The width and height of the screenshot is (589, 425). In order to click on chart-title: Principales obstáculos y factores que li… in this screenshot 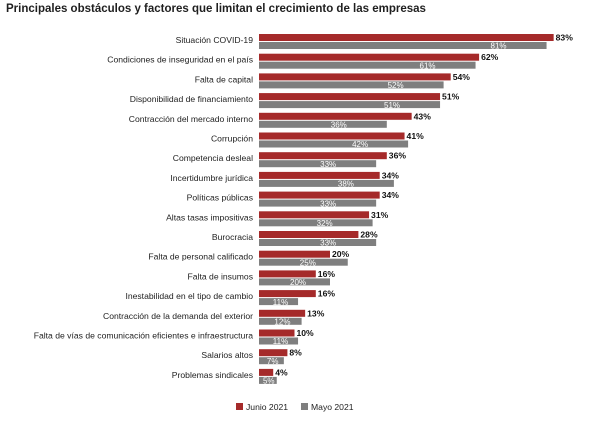, I will do `click(216, 9)`.